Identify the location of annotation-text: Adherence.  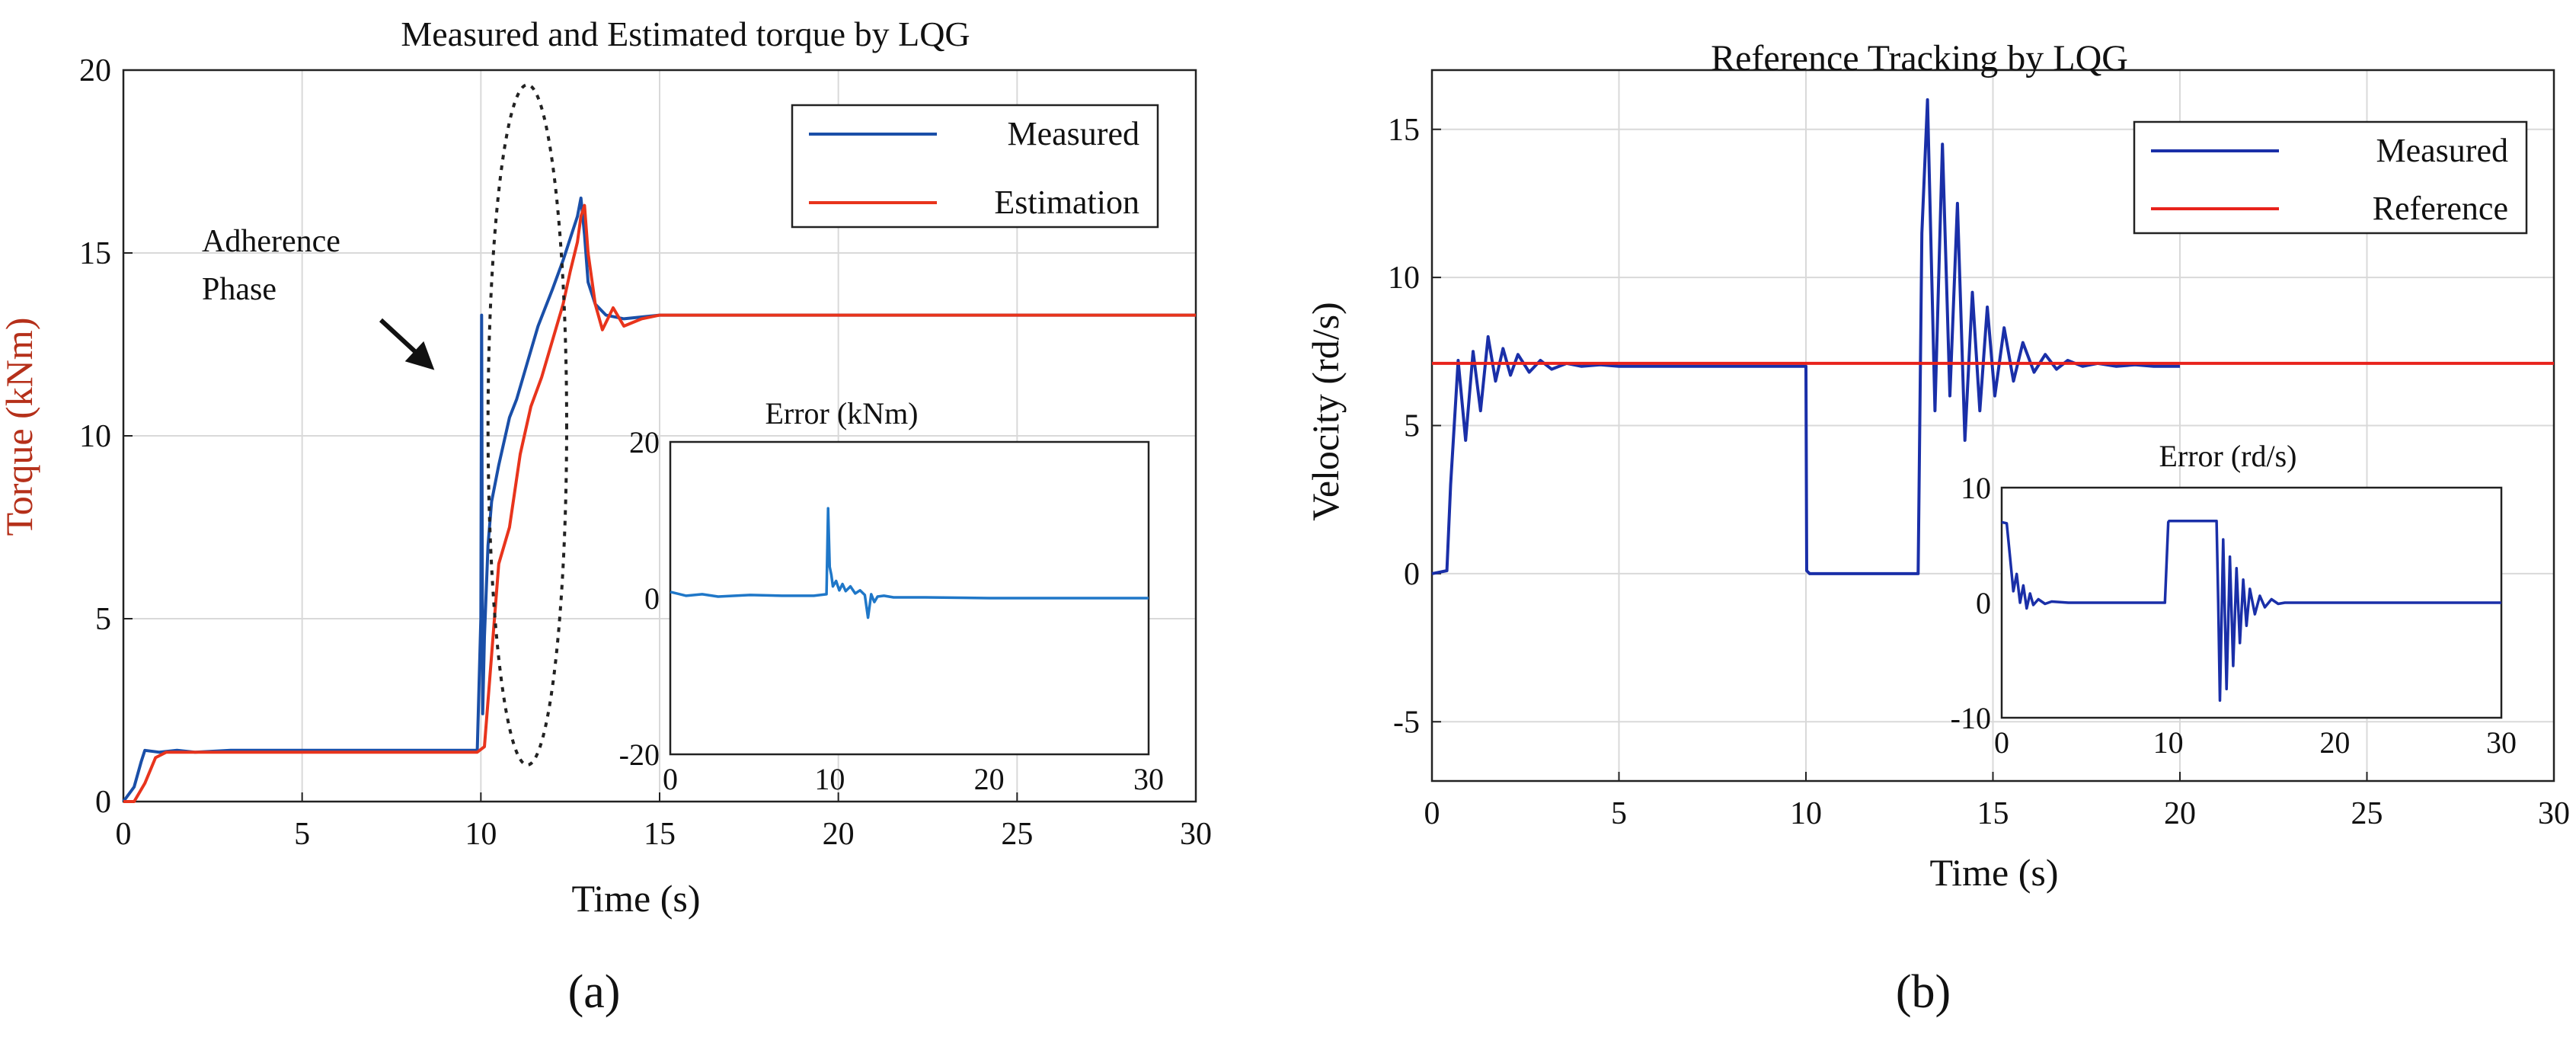
(271, 241).